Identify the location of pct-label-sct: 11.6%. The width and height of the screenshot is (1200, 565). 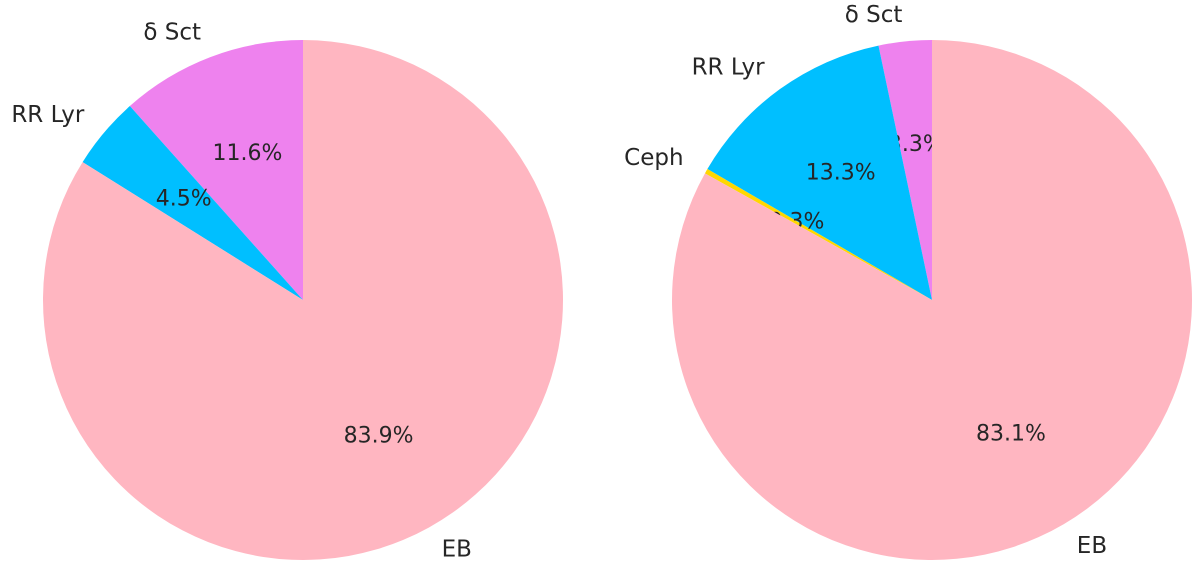
(247, 153).